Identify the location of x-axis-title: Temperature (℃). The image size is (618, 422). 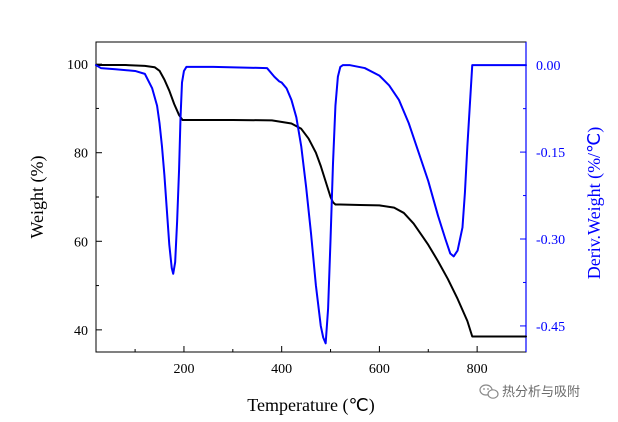
(310, 405).